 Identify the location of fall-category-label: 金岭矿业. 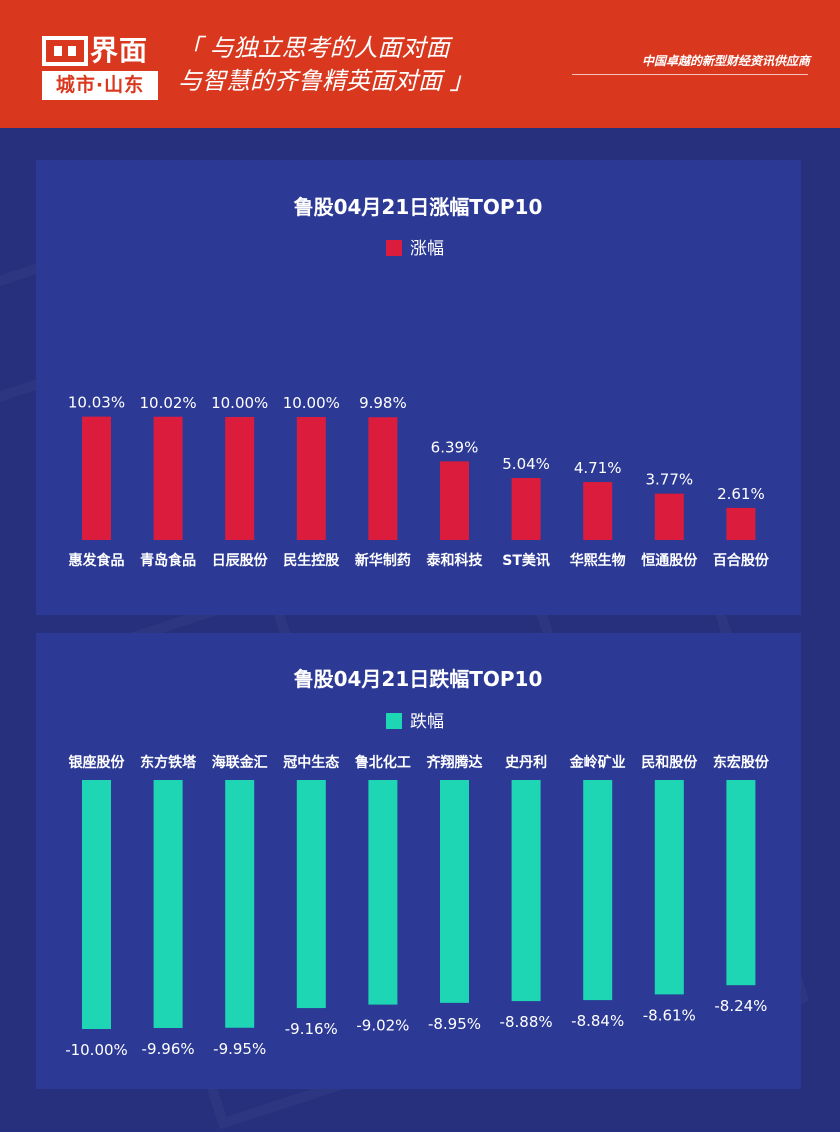
(597, 762).